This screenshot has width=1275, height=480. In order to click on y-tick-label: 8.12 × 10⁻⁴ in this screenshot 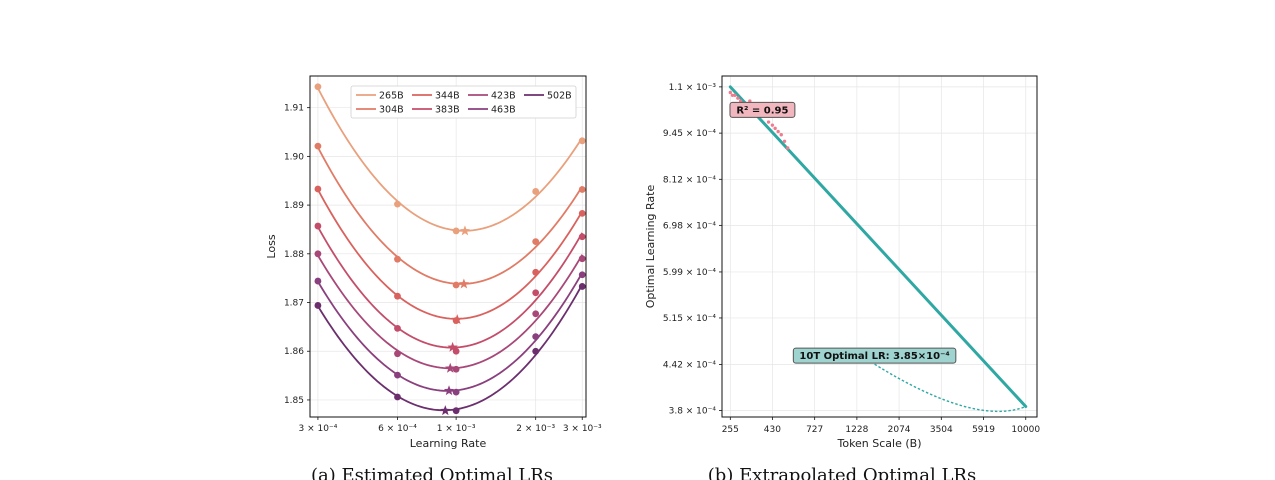, I will do `click(690, 180)`.